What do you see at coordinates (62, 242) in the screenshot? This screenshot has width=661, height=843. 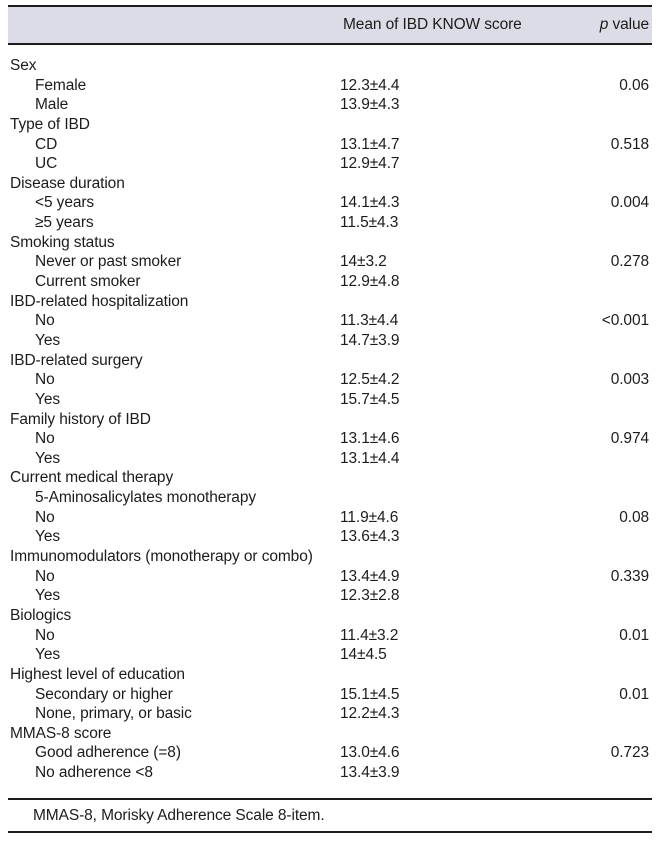 I see `row-label: Smoking status` at bounding box center [62, 242].